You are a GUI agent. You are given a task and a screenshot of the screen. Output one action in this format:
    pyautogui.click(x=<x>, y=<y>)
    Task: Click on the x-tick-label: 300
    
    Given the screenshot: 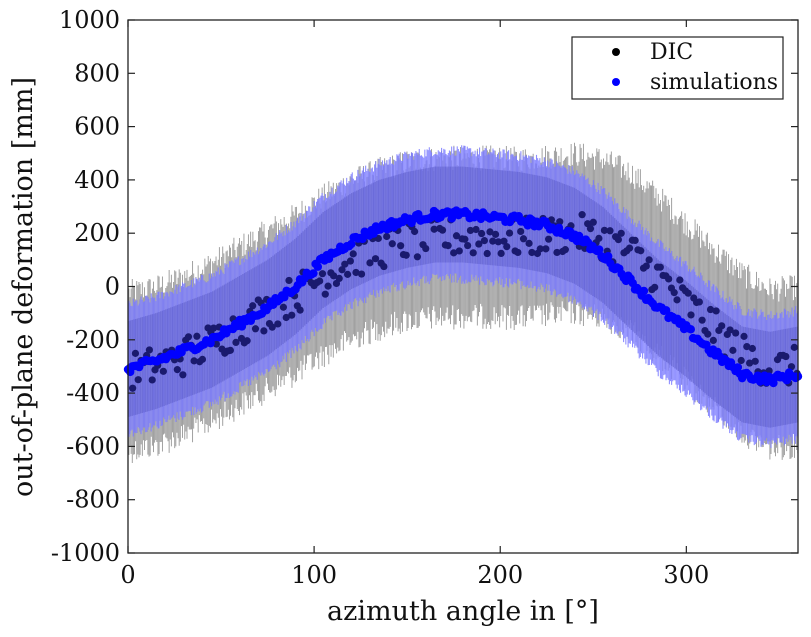 What is the action you would take?
    pyautogui.click(x=686, y=575)
    